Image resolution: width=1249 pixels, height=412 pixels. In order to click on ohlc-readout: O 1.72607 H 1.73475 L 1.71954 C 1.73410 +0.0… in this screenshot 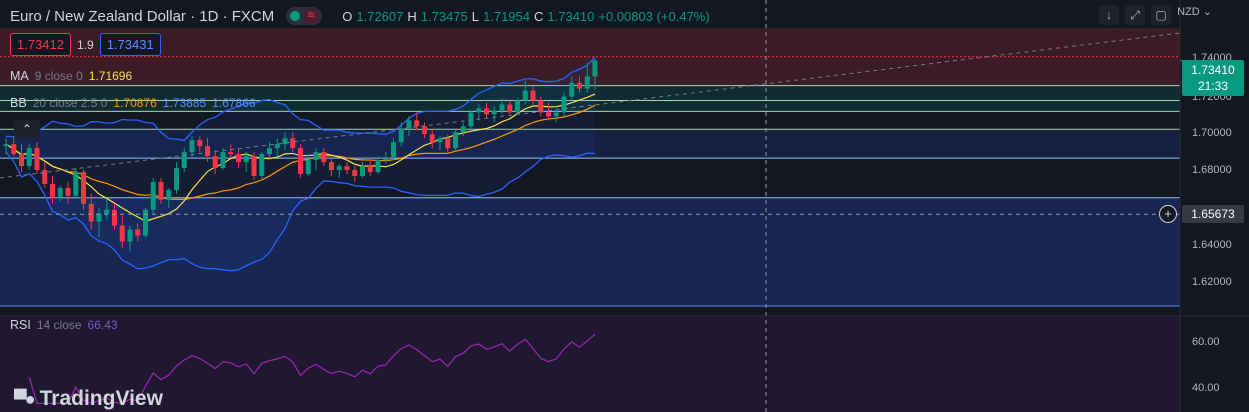, I will do `click(525, 16)`.